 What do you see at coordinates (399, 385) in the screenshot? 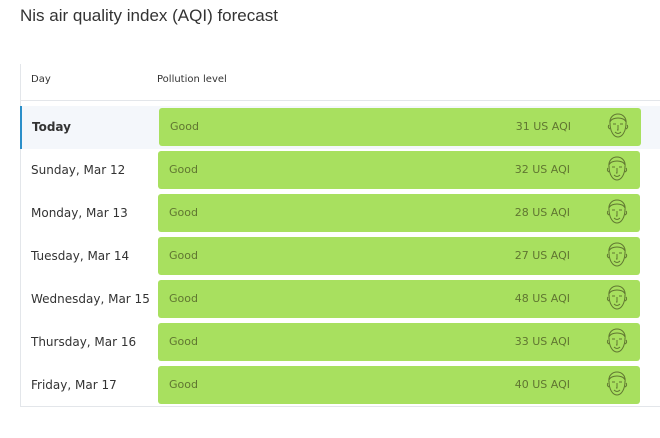
I see `aqi-bar: Good 40 US AQI` at bounding box center [399, 385].